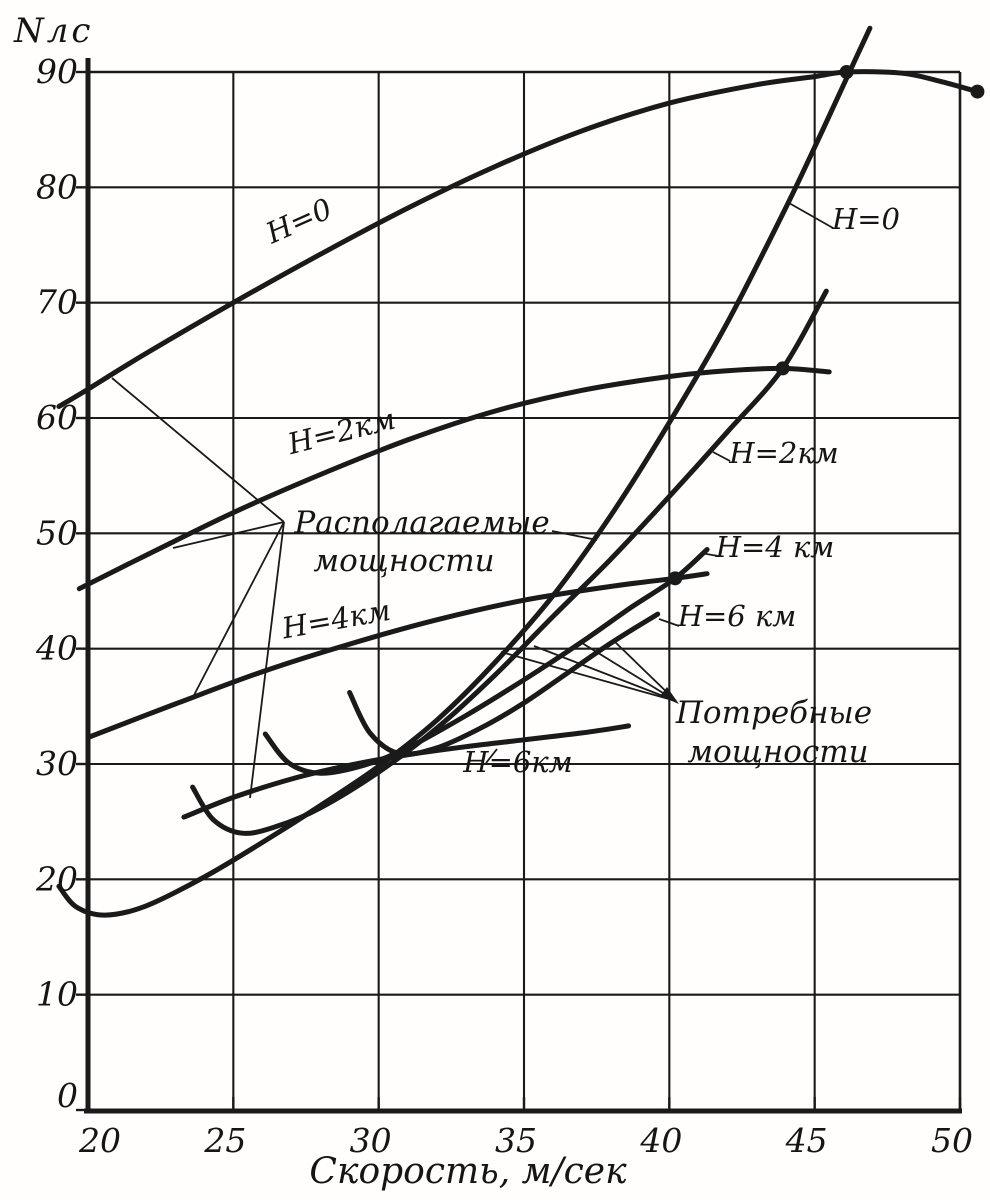 The image size is (990, 1200). Describe the element at coordinates (371, 1140) in the screenshot. I see `x-tick-label: 30` at that location.